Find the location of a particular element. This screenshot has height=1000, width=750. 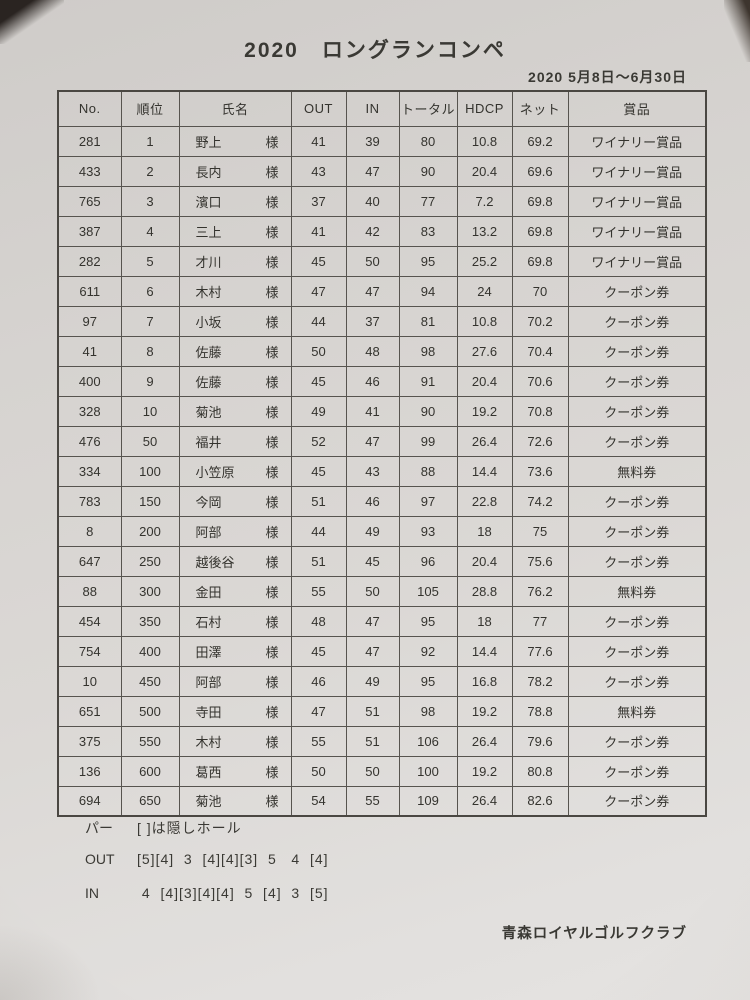

cell-total-score: 97 is located at coordinates (428, 501).